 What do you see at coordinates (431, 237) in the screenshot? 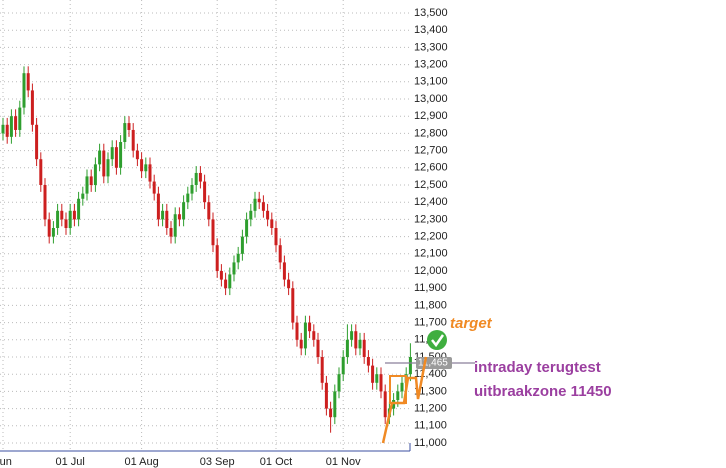
I see `y-tick-label: 12,200` at bounding box center [431, 237].